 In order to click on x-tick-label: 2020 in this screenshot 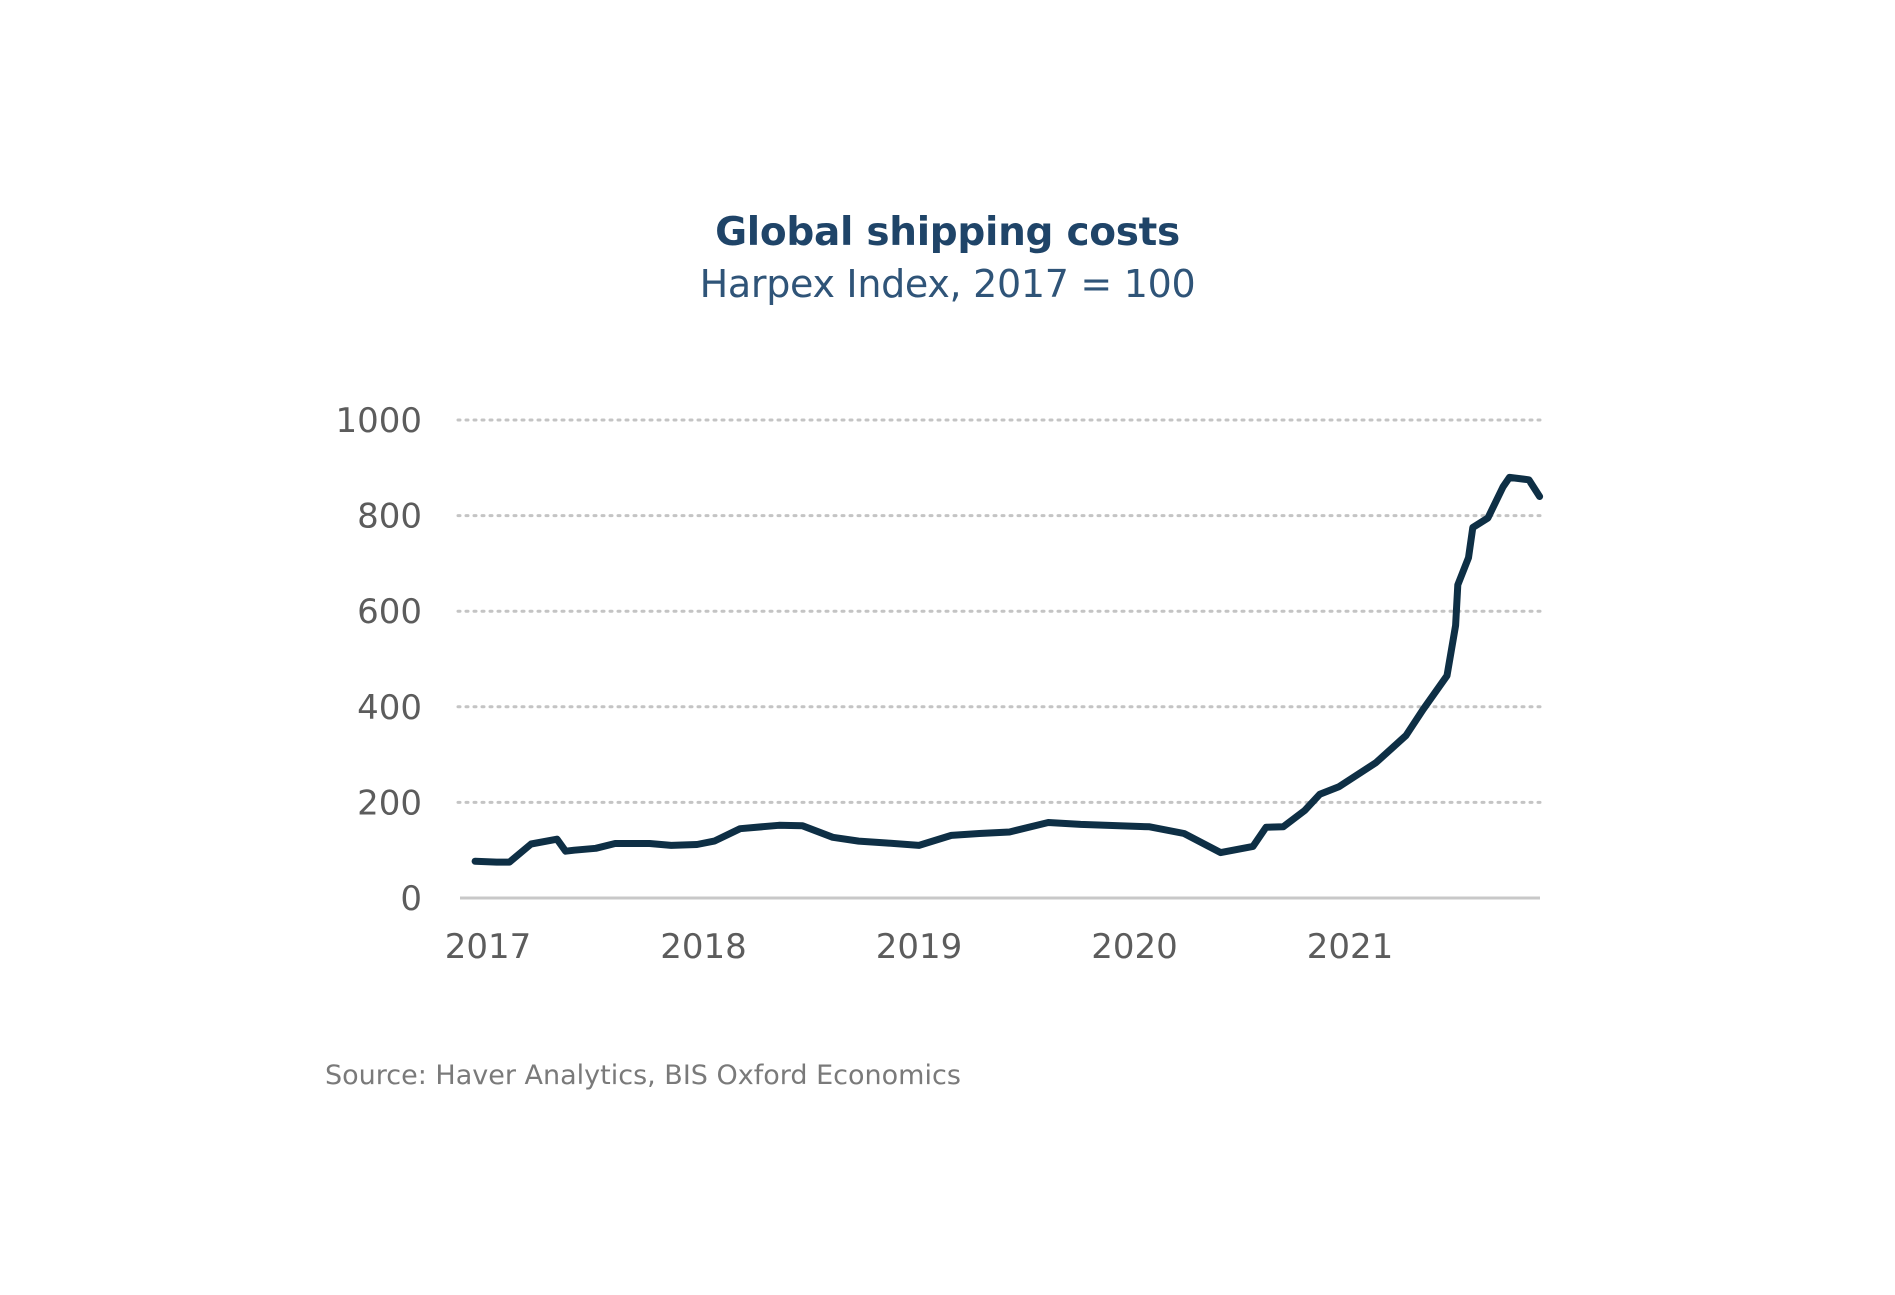, I will do `click(1134, 947)`.